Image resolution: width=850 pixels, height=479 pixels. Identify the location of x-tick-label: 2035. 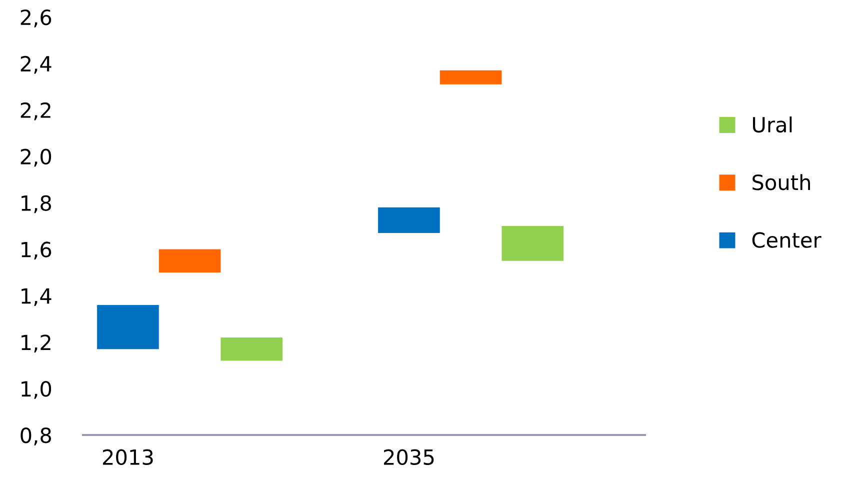
(409, 457).